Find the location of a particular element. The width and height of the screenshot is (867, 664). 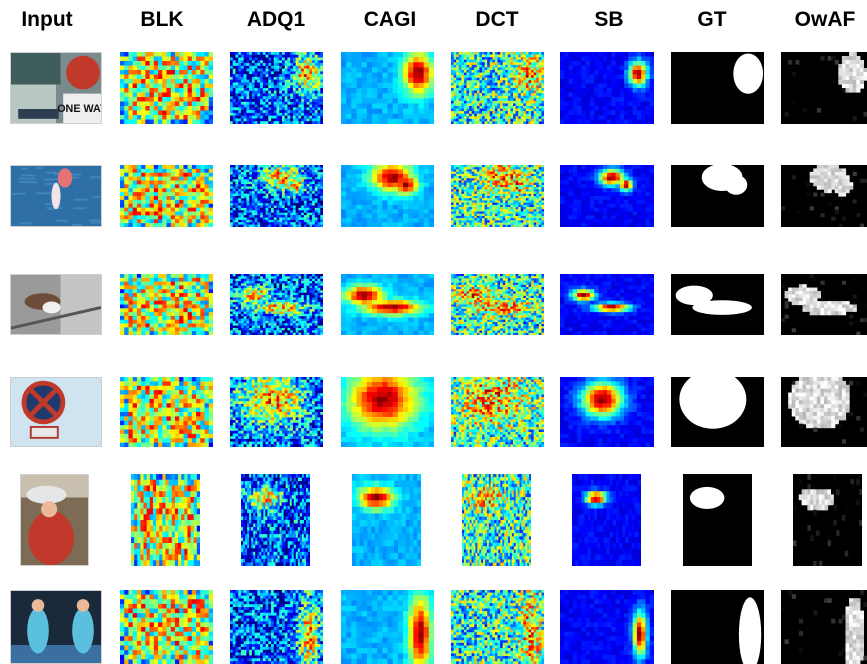

cell-r4-adq1 is located at coordinates (276, 412).